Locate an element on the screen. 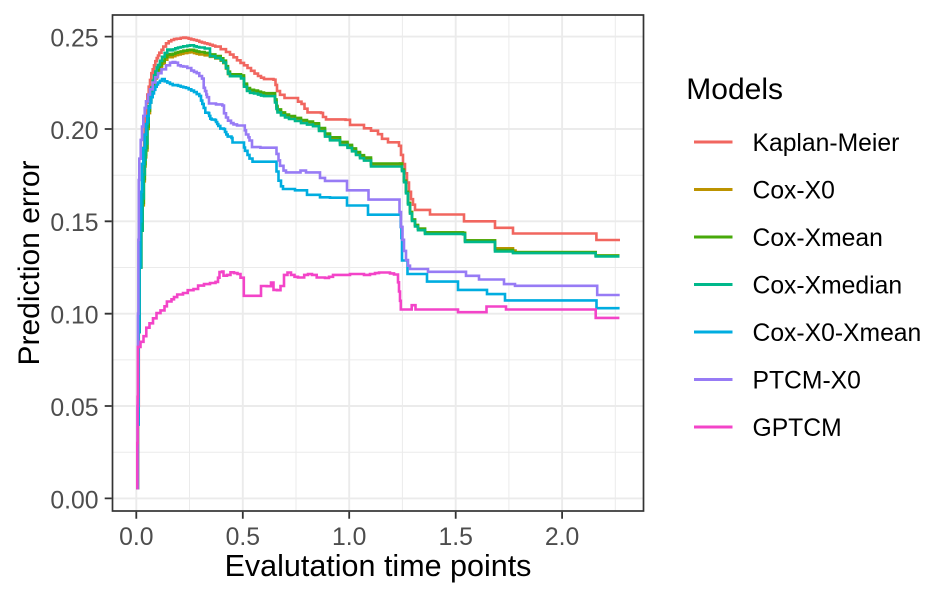 Image resolution: width=950 pixels, height=605 pixels. svg-text: PTCM-X0 is located at coordinates (807, 381).